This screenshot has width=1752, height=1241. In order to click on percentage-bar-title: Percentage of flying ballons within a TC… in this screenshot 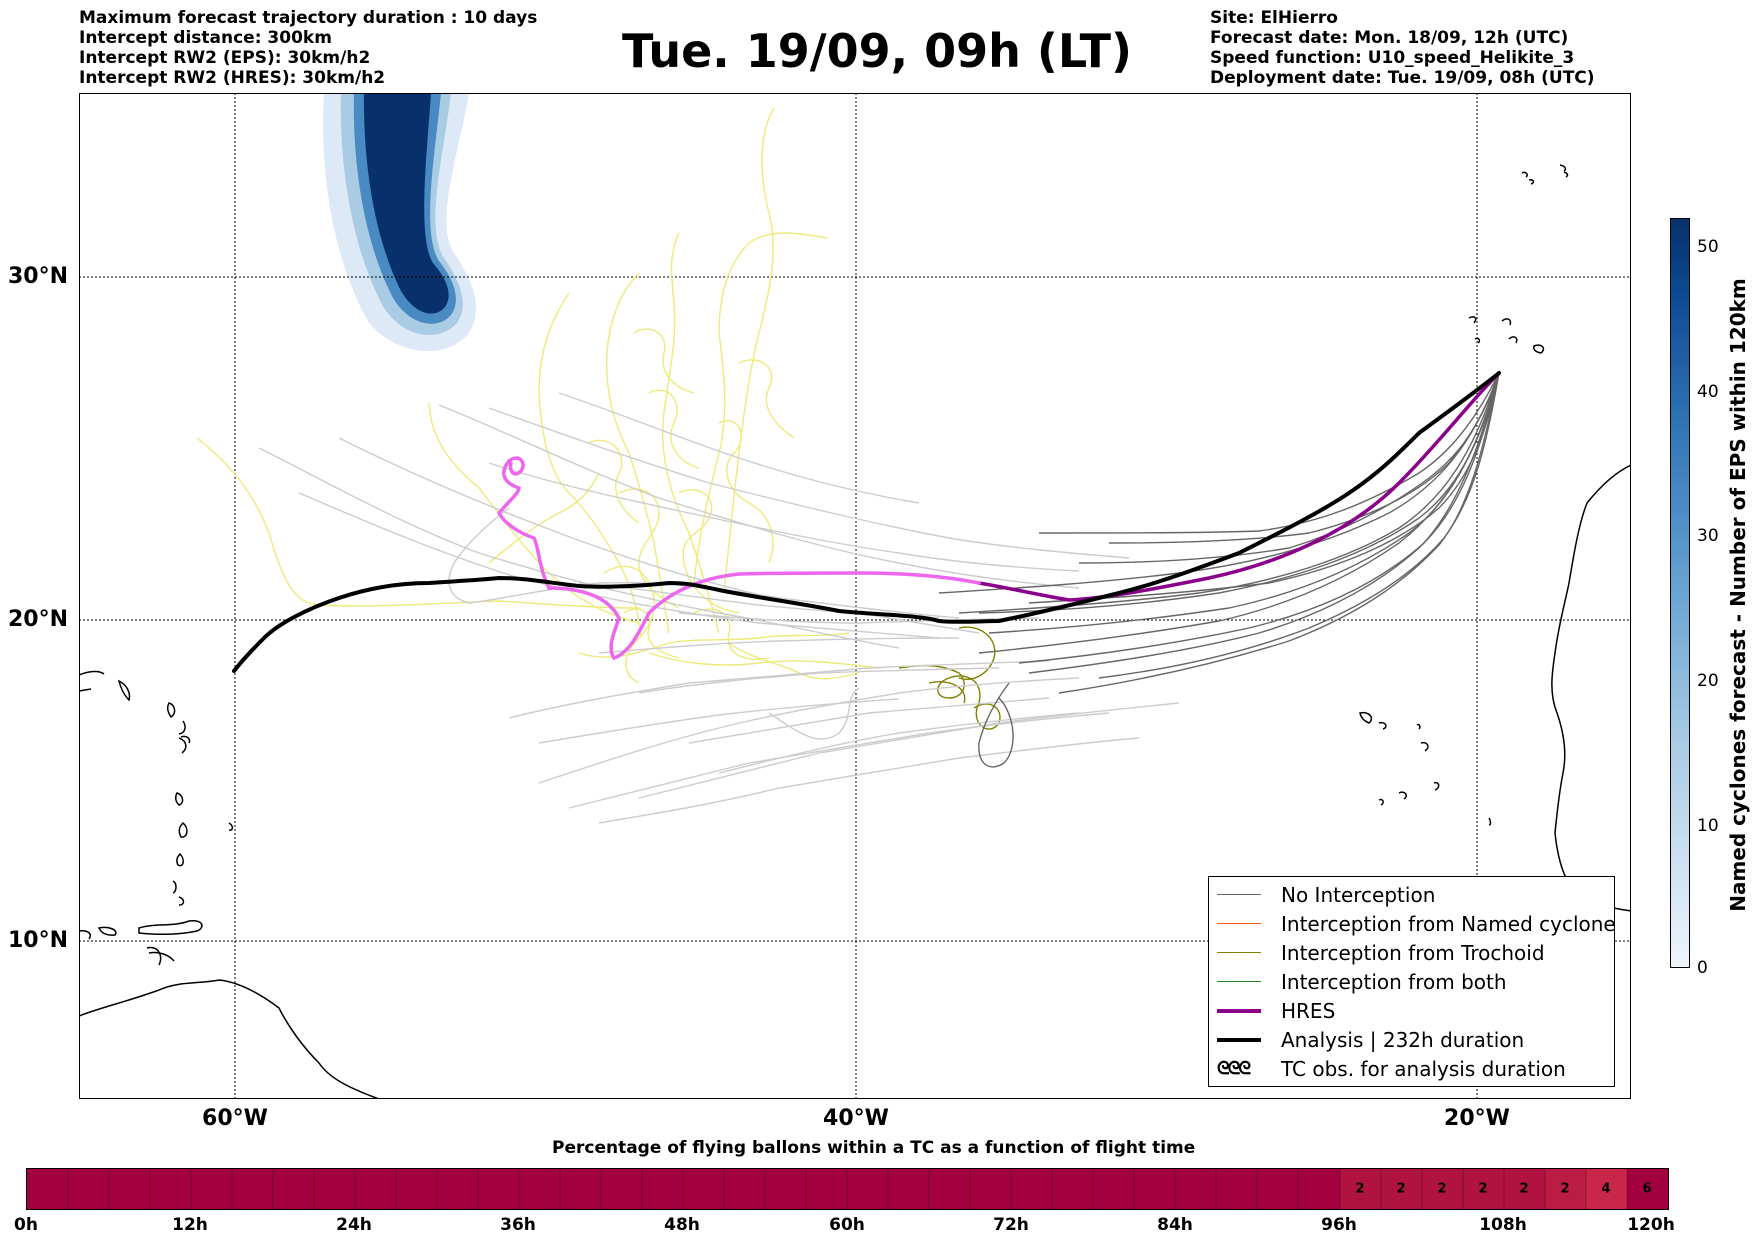, I will do `click(874, 1148)`.